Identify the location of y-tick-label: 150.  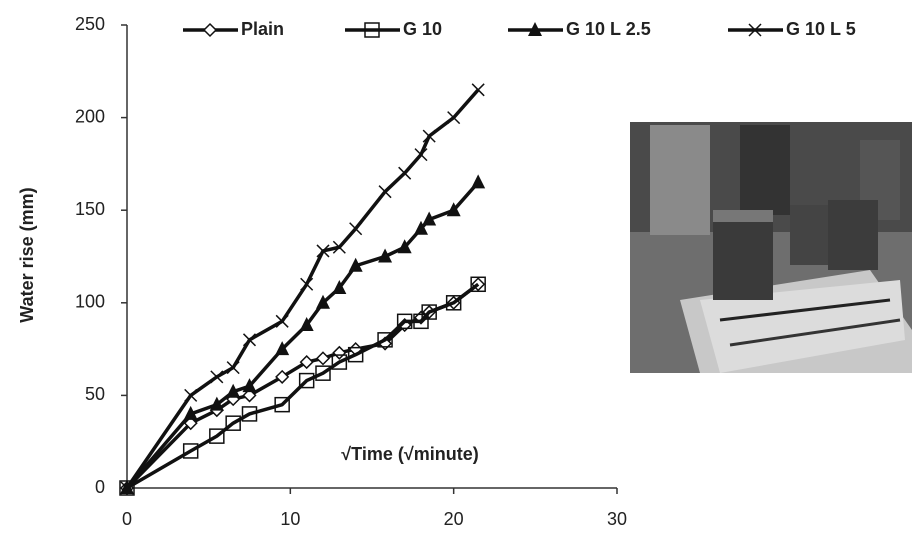
(90, 209).